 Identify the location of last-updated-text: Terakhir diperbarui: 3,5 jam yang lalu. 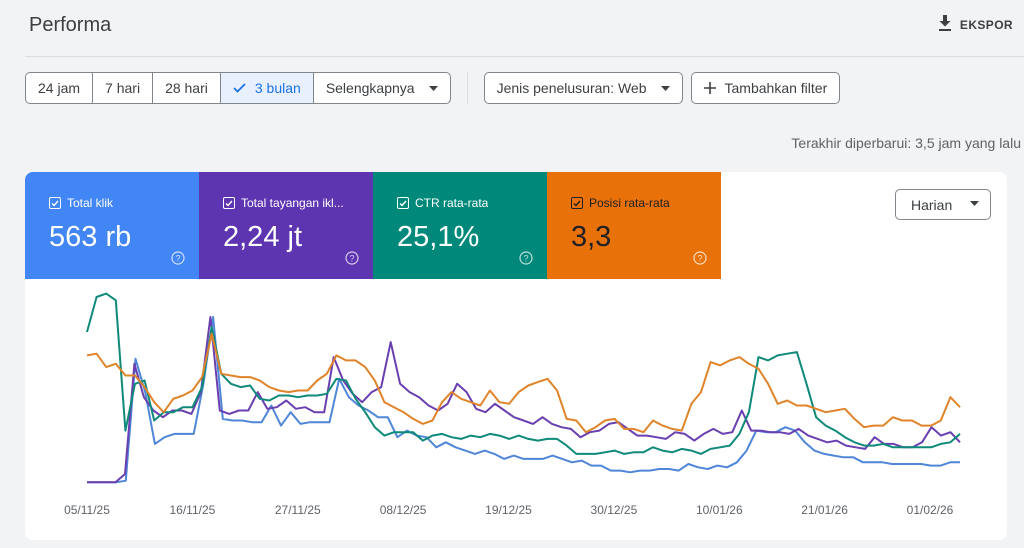
(906, 143).